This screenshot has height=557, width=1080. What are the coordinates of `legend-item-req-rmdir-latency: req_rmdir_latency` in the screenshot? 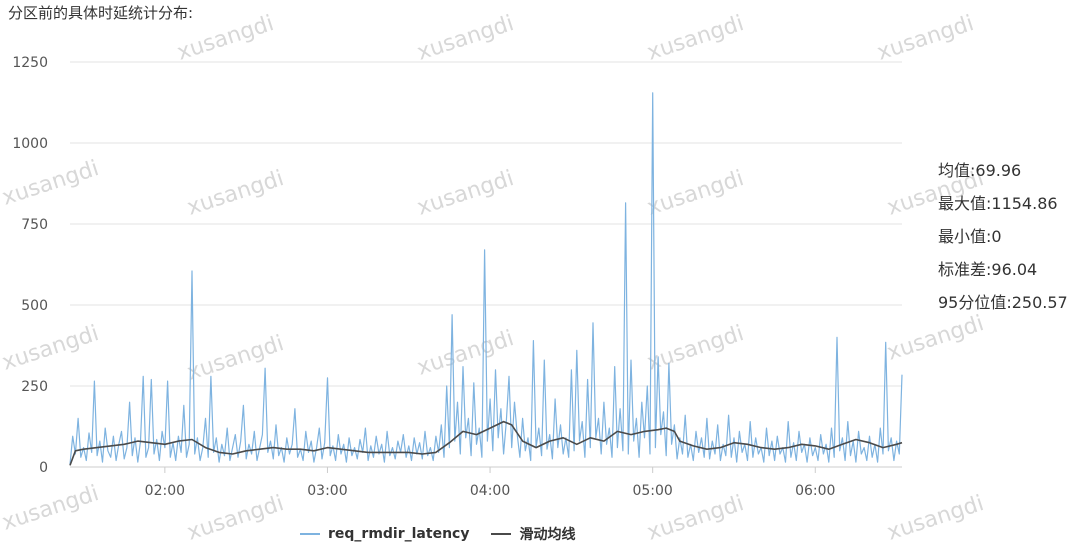 It's located at (384, 534).